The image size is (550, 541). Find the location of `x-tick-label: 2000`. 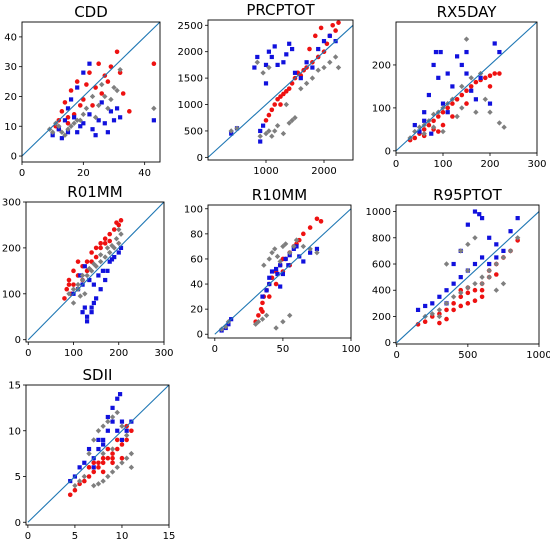

x-tick-label: 2000 is located at coordinates (323, 171).